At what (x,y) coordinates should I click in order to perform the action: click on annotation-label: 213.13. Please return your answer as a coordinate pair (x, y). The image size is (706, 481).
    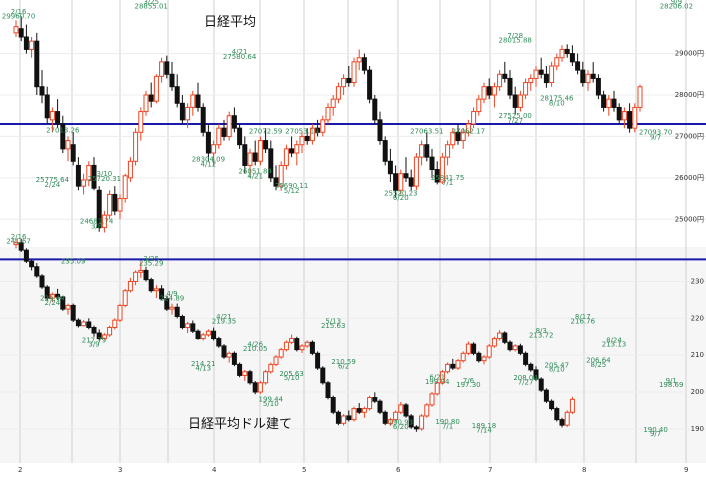
    Looking at the image, I should click on (614, 345).